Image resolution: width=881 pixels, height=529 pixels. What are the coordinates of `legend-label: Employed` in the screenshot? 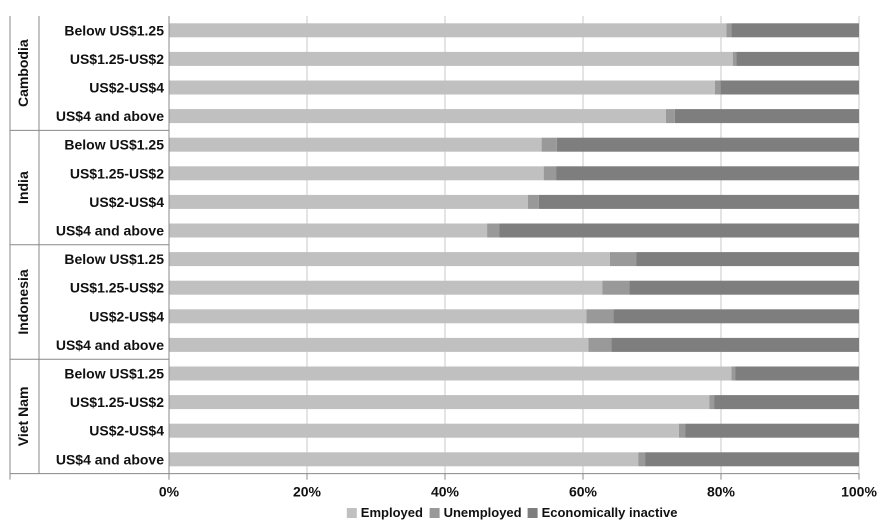 It's located at (392, 512).